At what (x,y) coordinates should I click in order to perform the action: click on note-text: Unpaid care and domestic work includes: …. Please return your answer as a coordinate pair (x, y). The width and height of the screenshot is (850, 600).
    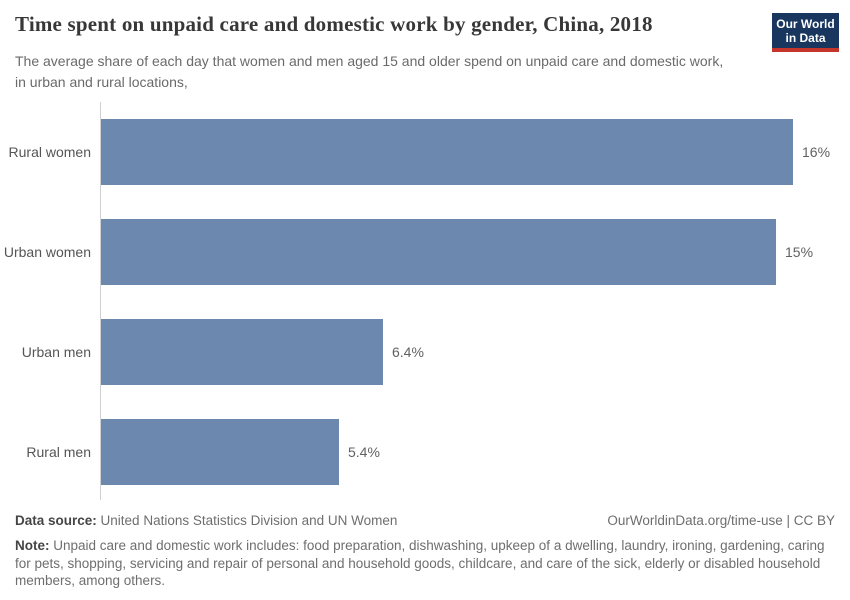
    Looking at the image, I should click on (420, 563).